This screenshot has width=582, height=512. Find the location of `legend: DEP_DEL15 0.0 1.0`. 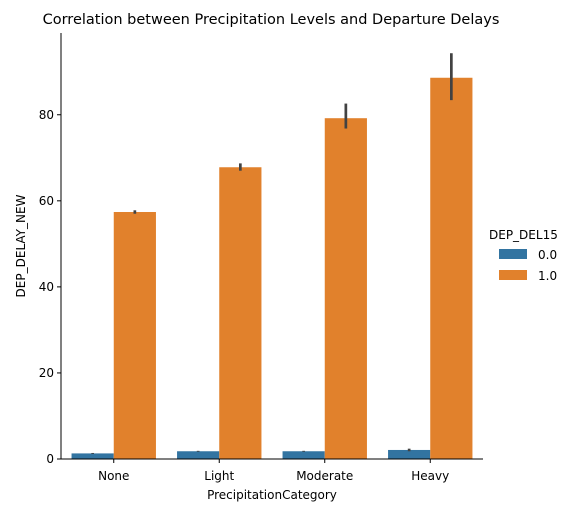

legend: DEP_DEL15 0.0 1.0 is located at coordinates (523, 255).